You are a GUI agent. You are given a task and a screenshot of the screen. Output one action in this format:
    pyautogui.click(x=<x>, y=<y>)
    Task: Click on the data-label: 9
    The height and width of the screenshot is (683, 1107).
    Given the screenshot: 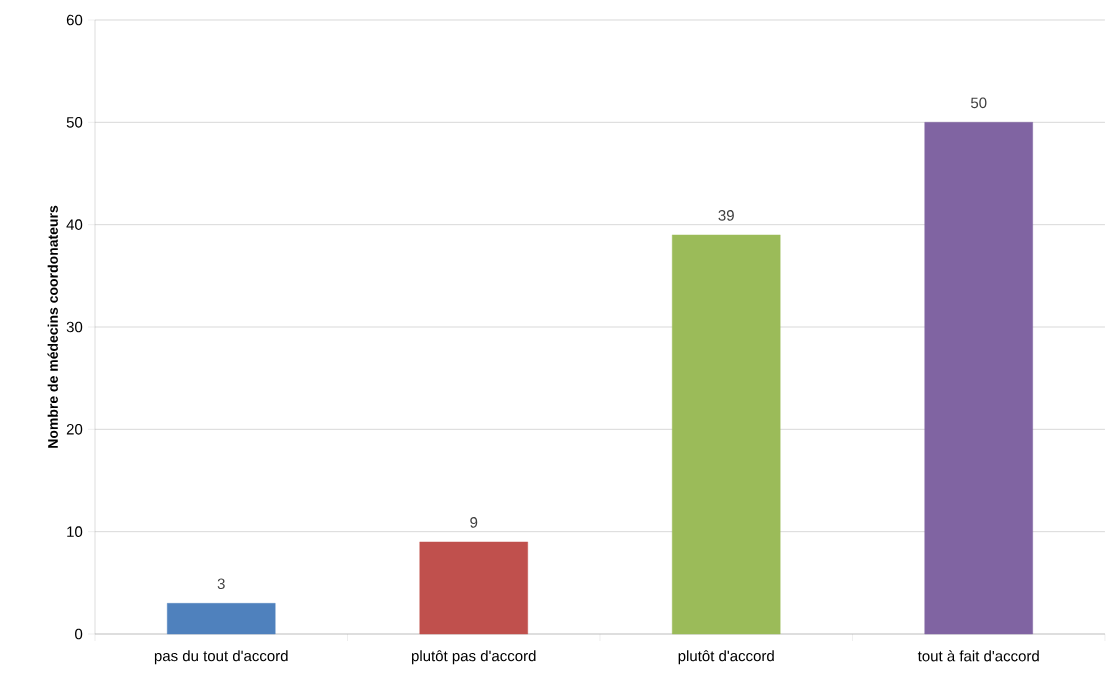 What is the action you would take?
    pyautogui.click(x=474, y=522)
    